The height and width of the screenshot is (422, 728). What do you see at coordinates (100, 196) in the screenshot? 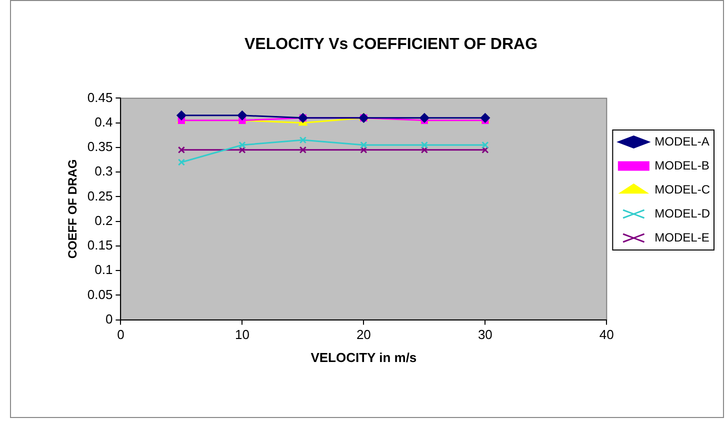
I see `y-tick-label: 0.25` at bounding box center [100, 196].